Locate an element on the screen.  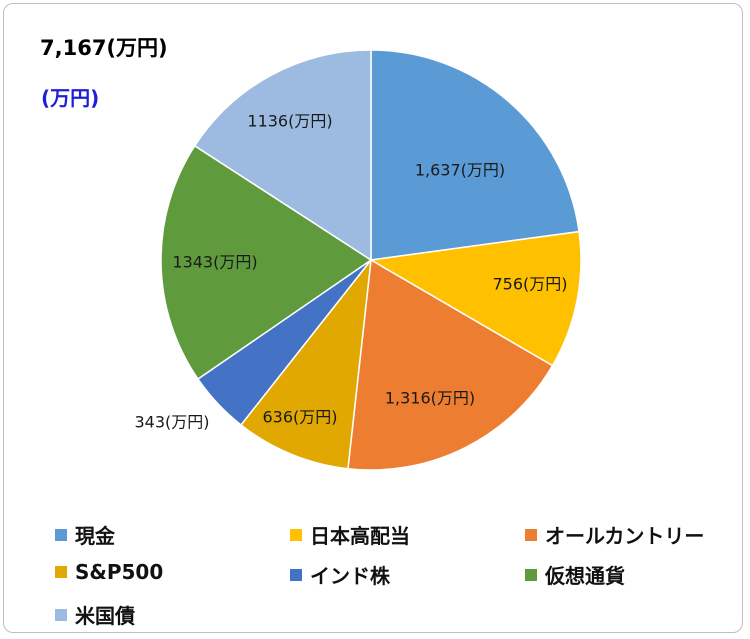
slice-label-2: 1,316(万円) is located at coordinates (430, 398).